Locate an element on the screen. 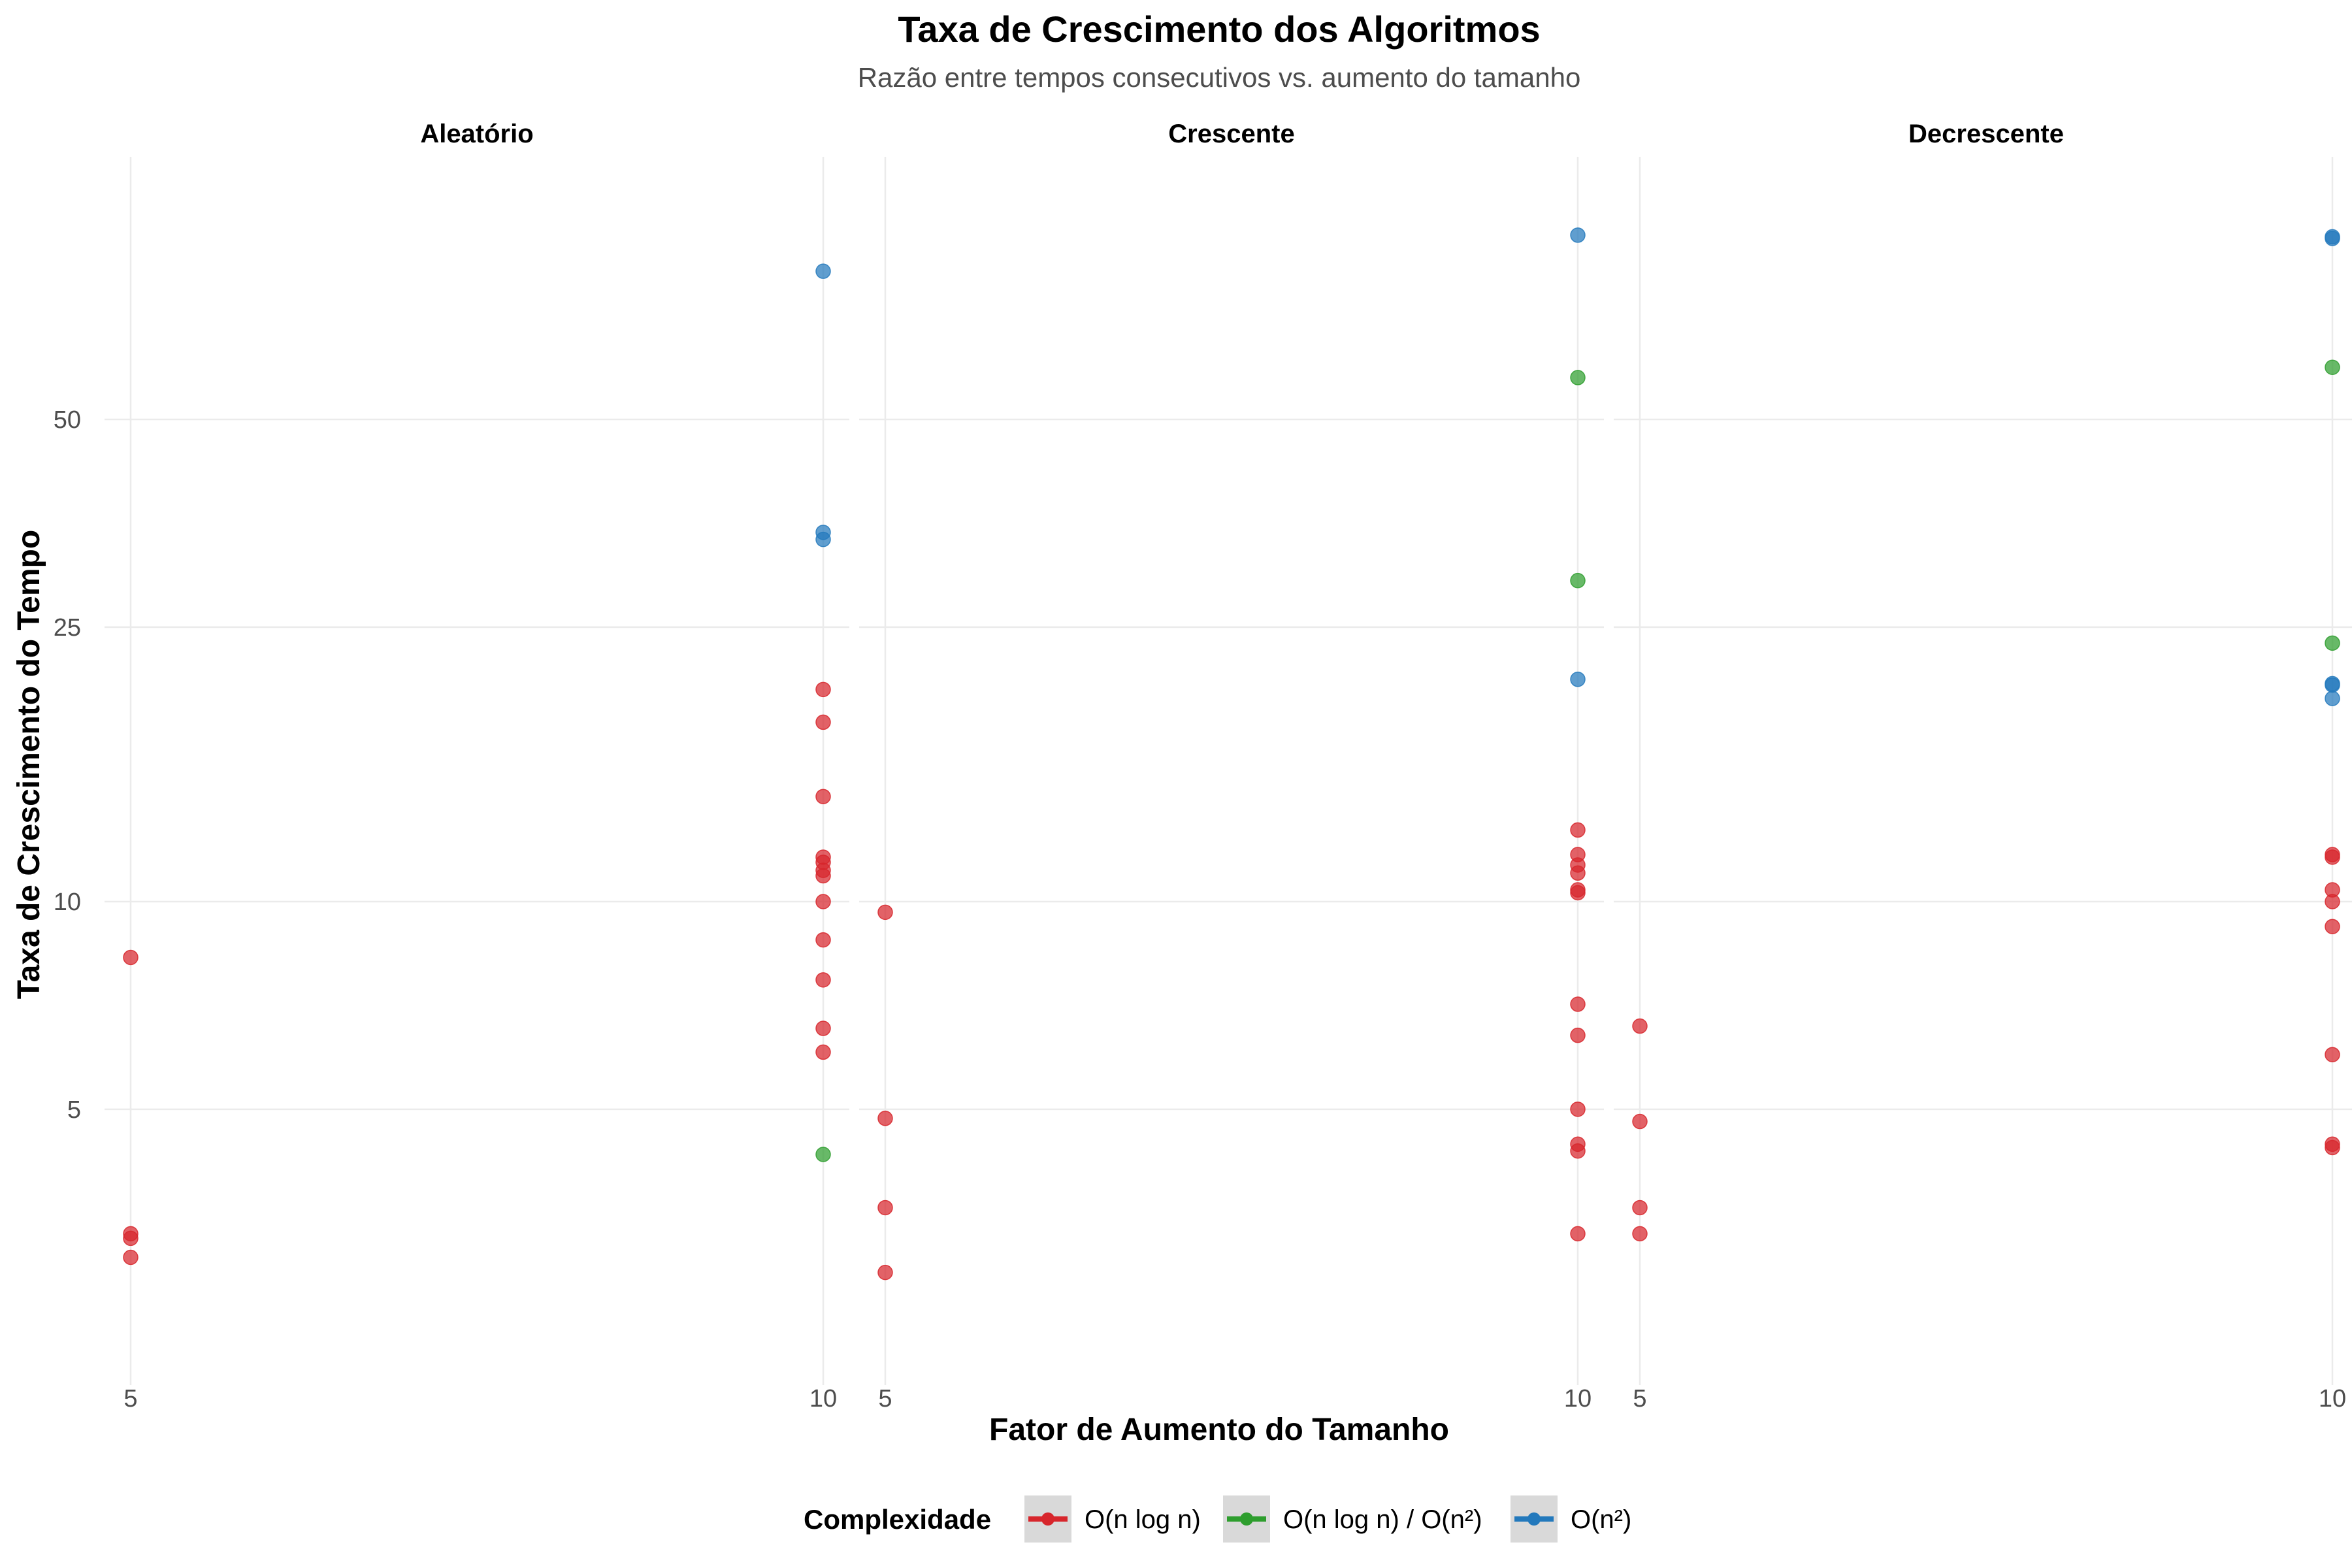 This screenshot has width=2352, height=1568. chart-title: Taxa de Crescimento dos Algoritmos is located at coordinates (1219, 29).